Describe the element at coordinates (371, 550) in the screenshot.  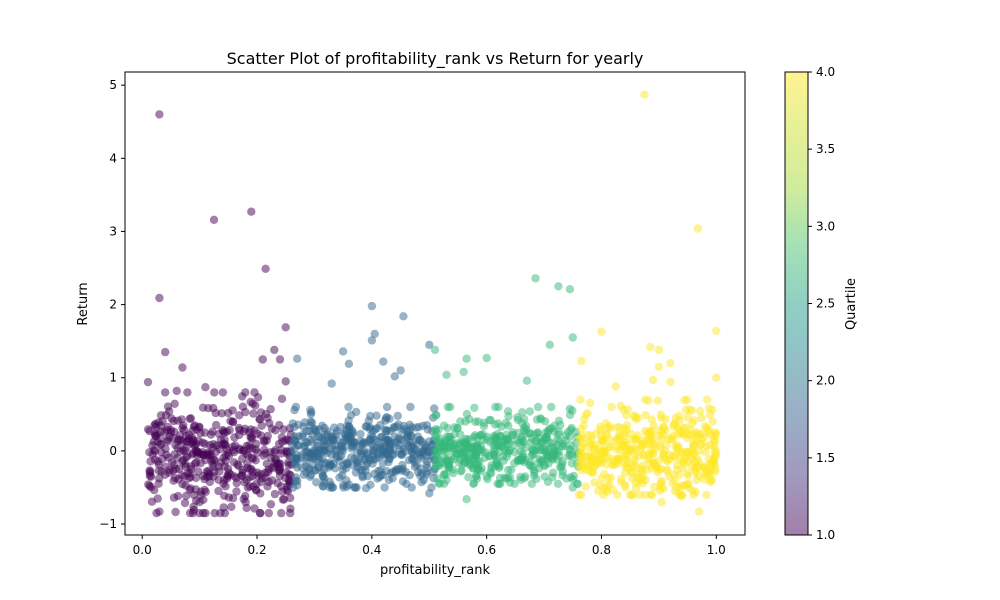
I see `x-tick-label: 0.4` at that location.